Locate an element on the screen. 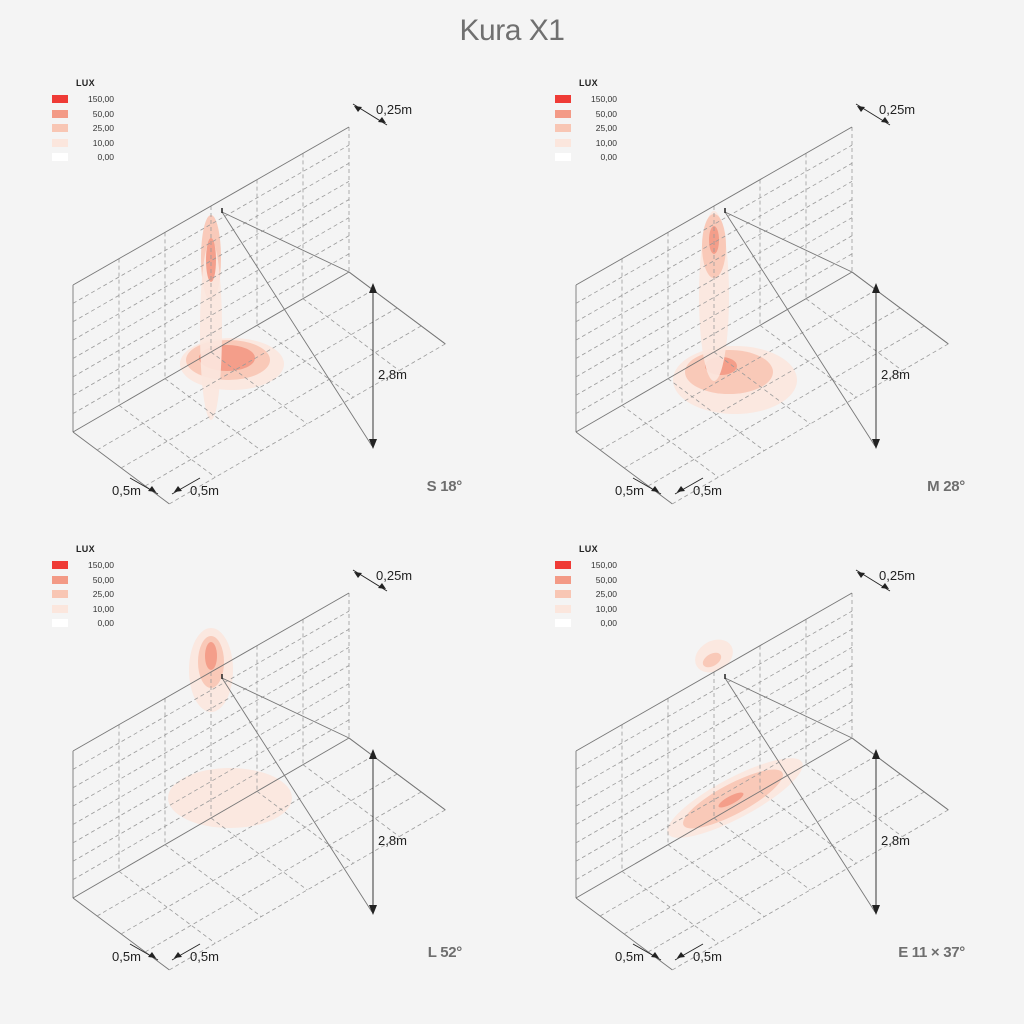 The width and height of the screenshot is (1024, 1024). page-title: Kura X1 is located at coordinates (512, 30).